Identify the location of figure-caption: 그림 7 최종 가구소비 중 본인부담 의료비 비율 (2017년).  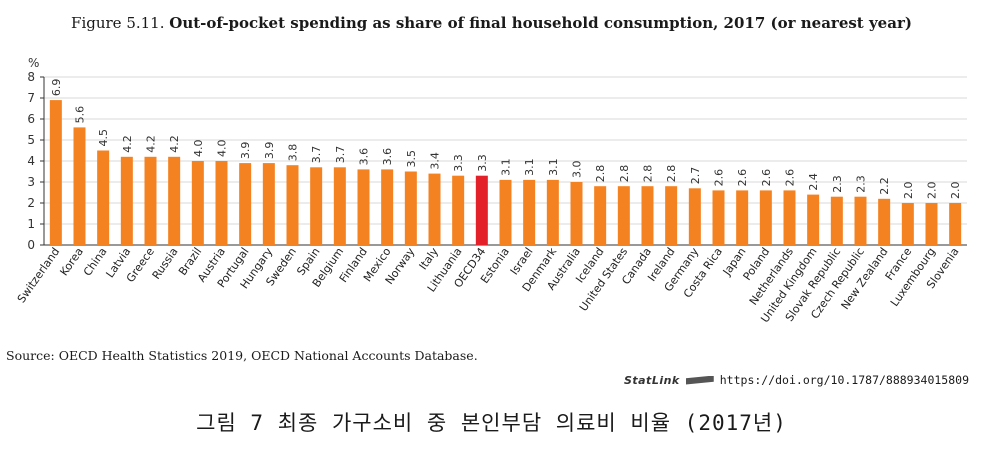
(491, 423).